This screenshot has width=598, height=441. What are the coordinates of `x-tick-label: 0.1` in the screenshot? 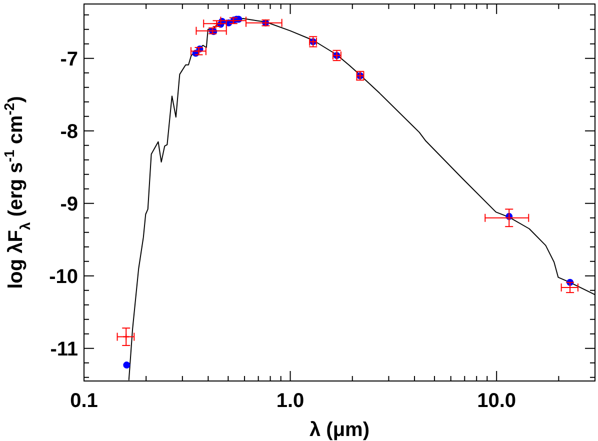 It's located at (84, 401).